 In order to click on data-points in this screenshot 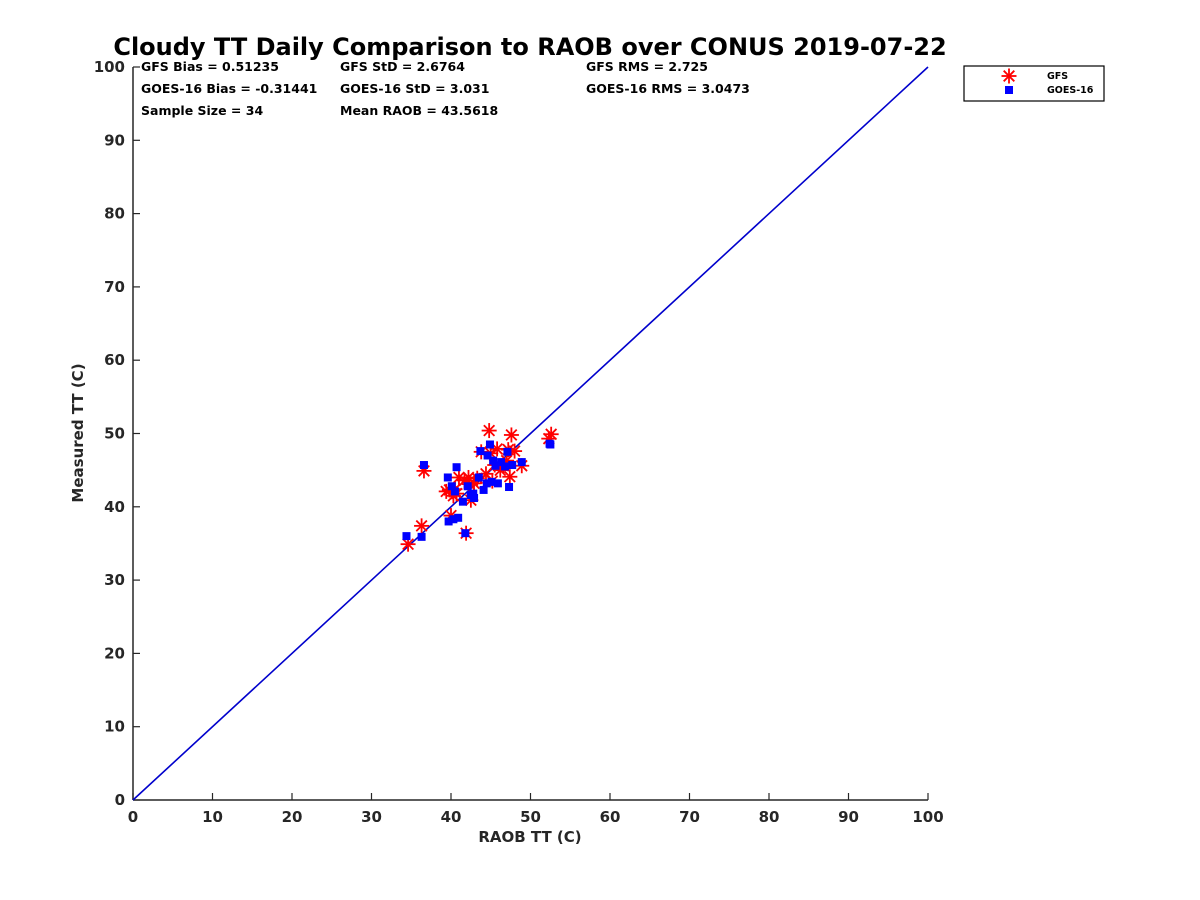, I will do `click(479, 487)`.